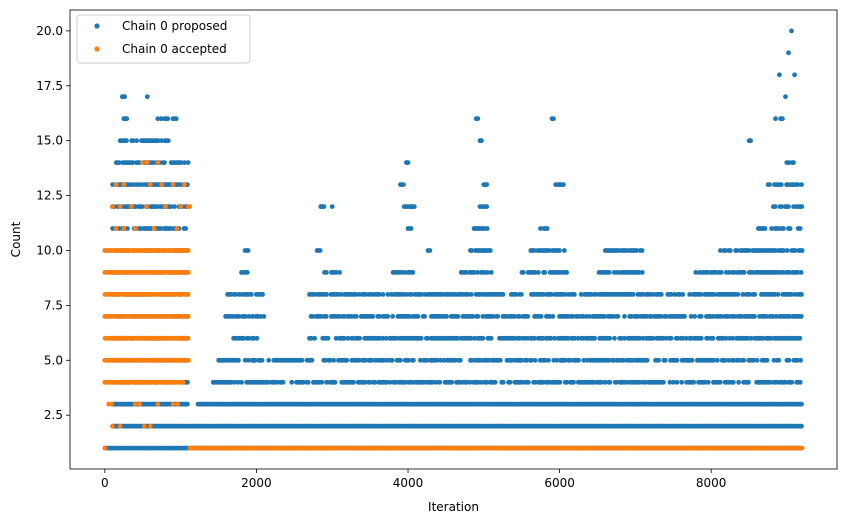 Image resolution: width=855 pixels, height=525 pixels. What do you see at coordinates (256, 483) in the screenshot?
I see `x-tick-label: 2000` at bounding box center [256, 483].